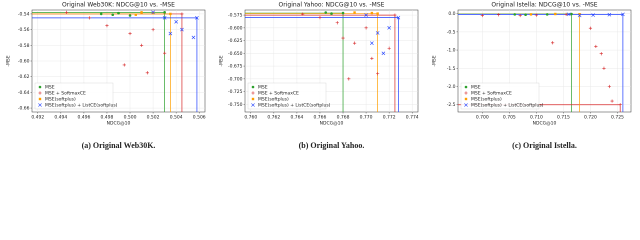  What do you see at coordinates (273, 118) in the screenshot?
I see `x-tick-label: 0.762` at bounding box center [273, 118].